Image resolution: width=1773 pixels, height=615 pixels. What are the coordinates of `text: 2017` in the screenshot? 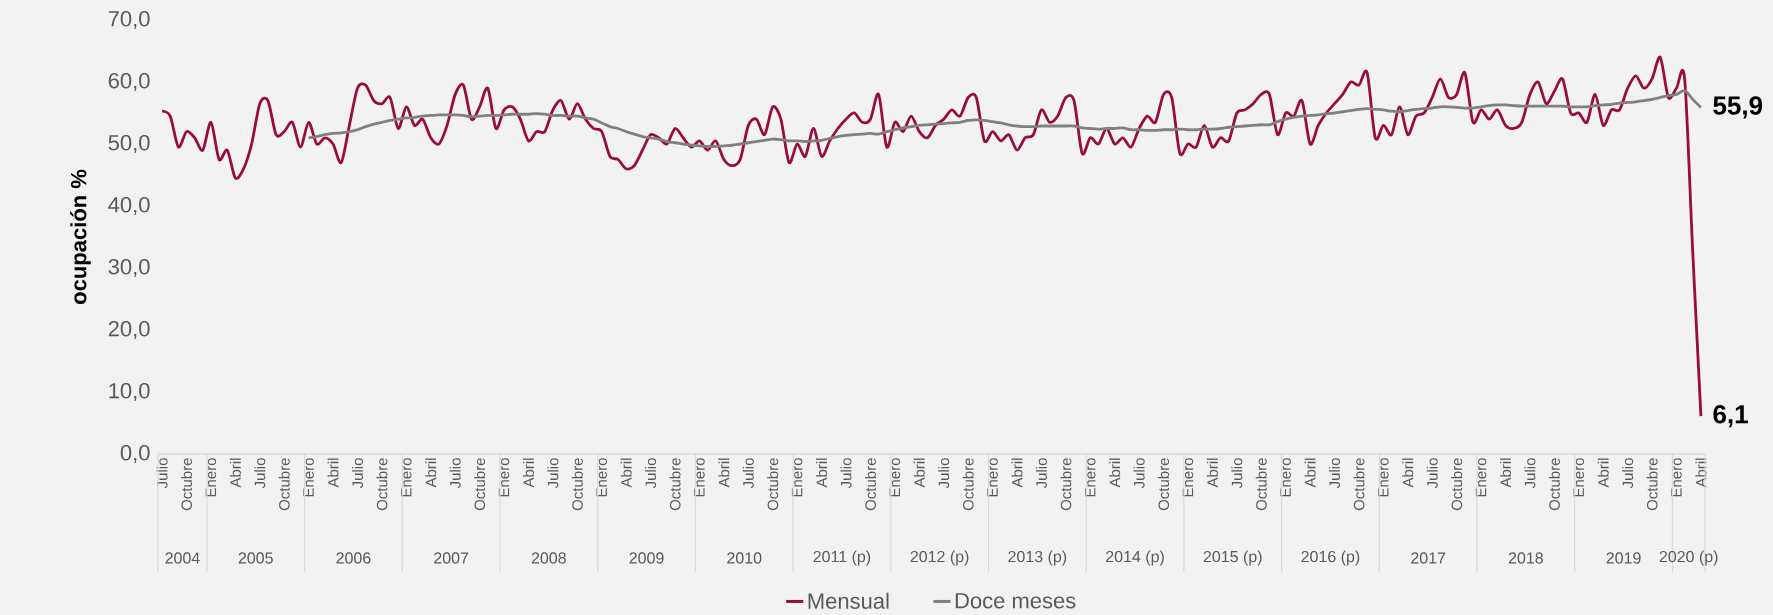 It's located at (1428, 558).